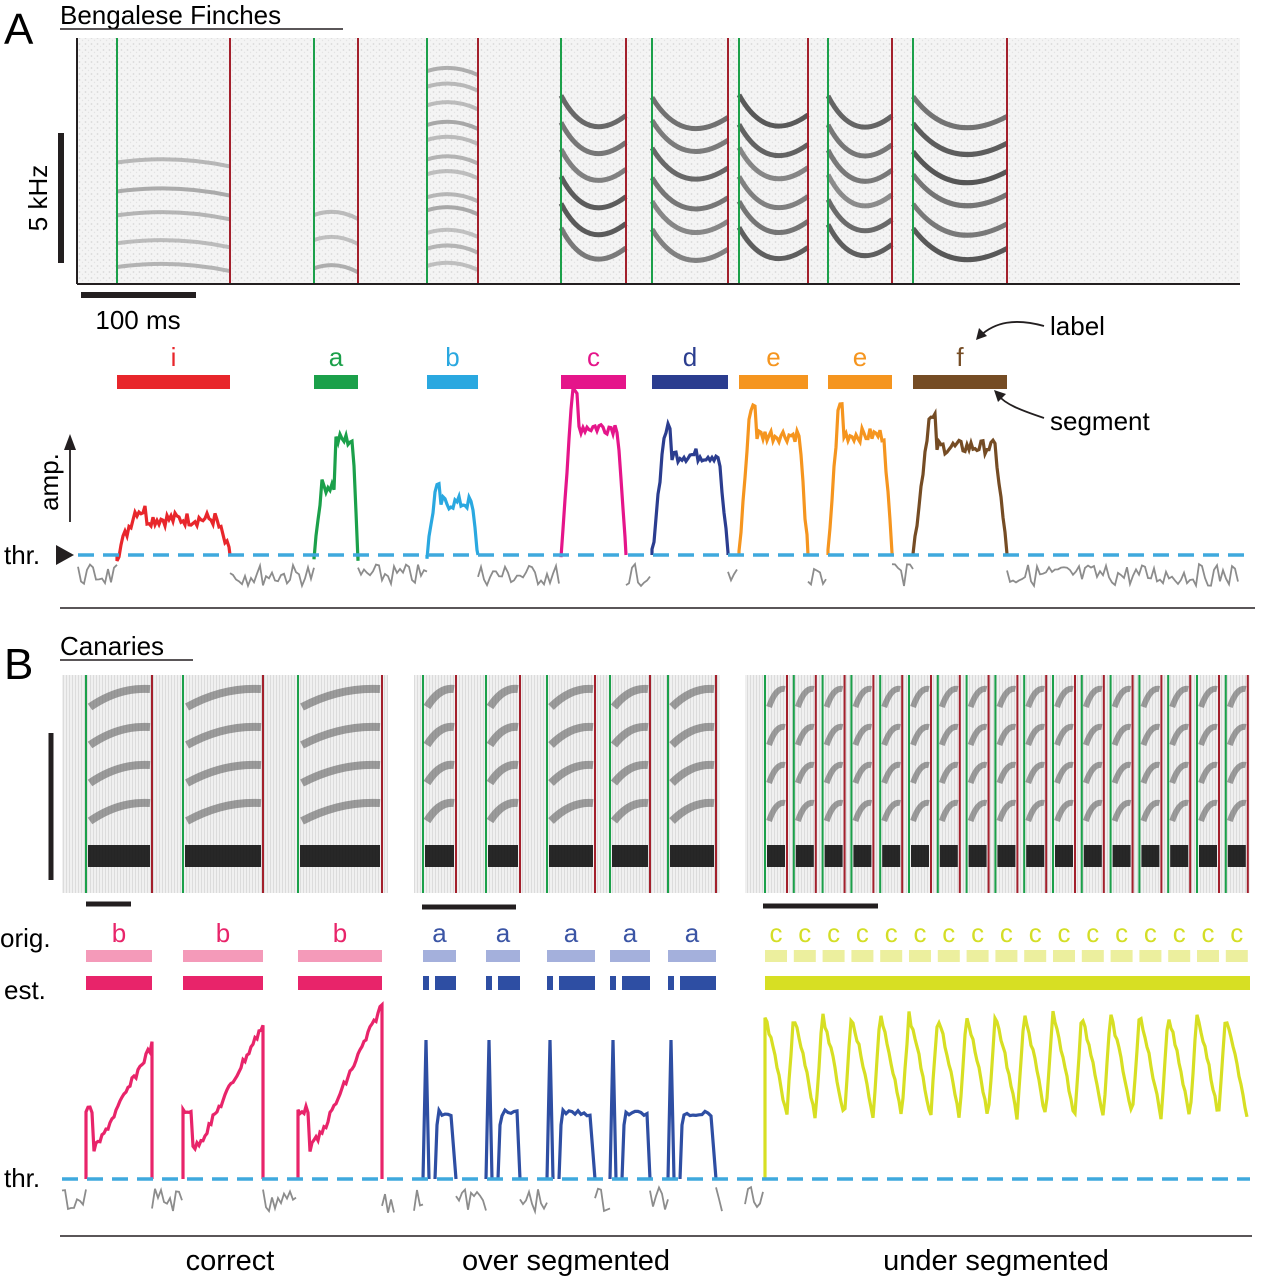  What do you see at coordinates (690, 357) in the screenshot?
I see `syllable-label: d` at bounding box center [690, 357].